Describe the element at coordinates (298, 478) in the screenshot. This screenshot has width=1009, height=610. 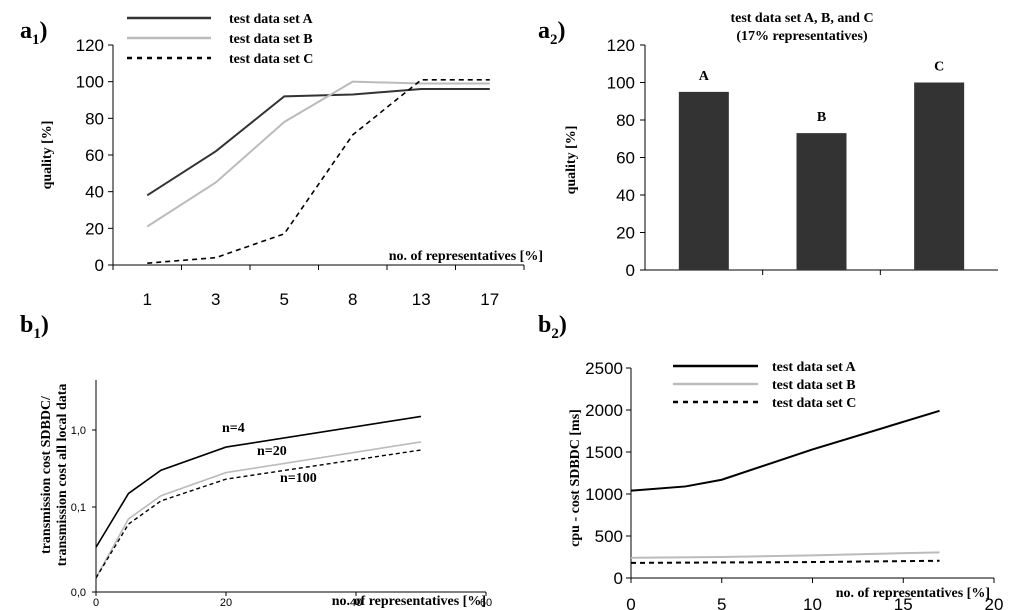
I see `b1-series-label: n=100` at that location.